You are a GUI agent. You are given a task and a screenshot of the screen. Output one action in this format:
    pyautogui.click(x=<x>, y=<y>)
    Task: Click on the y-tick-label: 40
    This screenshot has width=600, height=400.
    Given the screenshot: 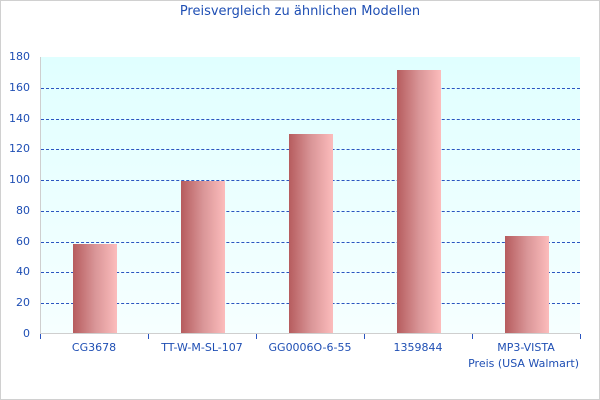 What is the action you would take?
    pyautogui.click(x=23, y=272)
    